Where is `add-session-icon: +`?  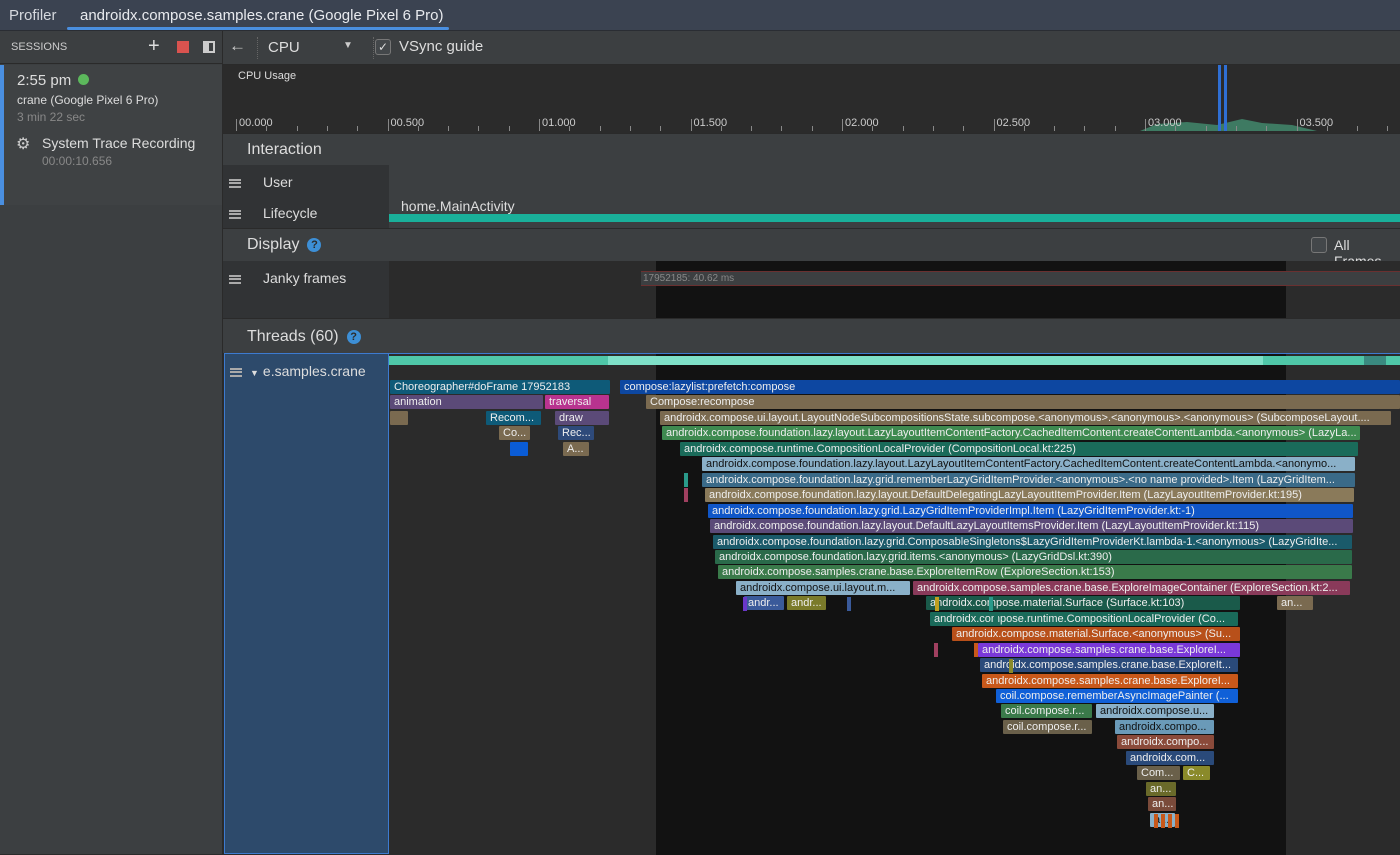
add-session-icon: + is located at coordinates (154, 46).